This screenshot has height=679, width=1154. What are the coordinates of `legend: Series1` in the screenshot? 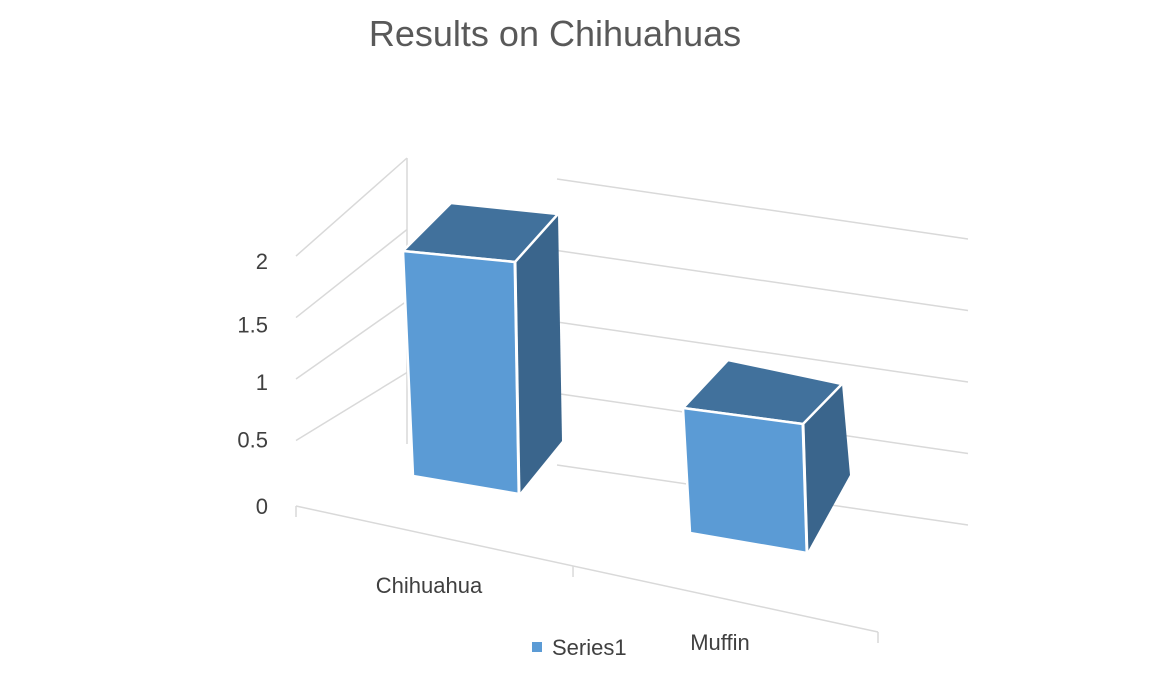 It's located at (579, 647).